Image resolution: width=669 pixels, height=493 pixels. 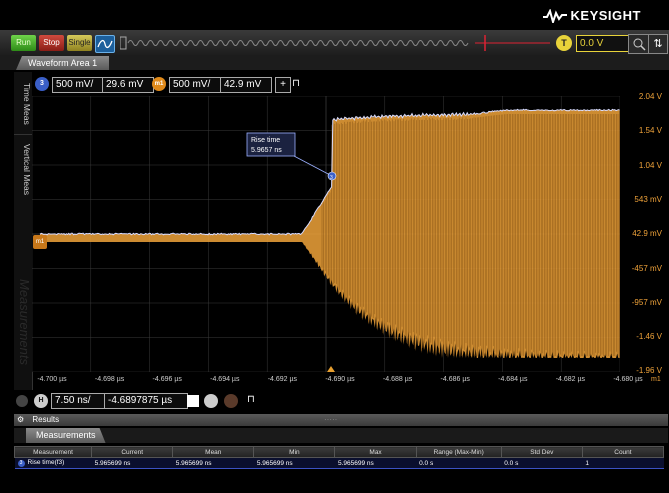 What do you see at coordinates (211, 401) in the screenshot?
I see `zoom-circle-button` at bounding box center [211, 401].